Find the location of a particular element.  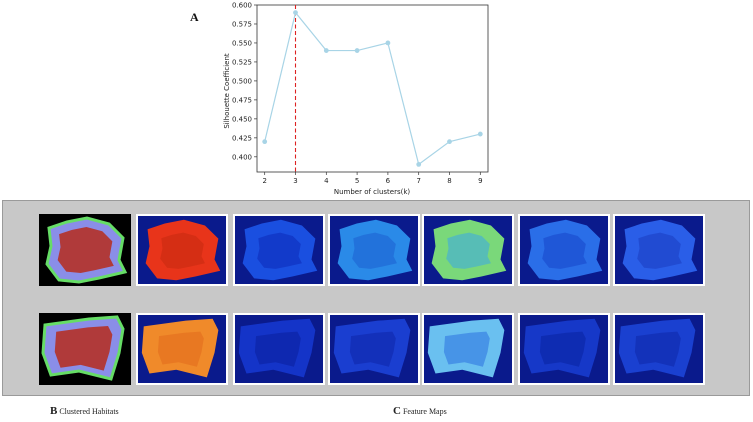

caption-b: B Clustered Habitats is located at coordinates (84, 411).